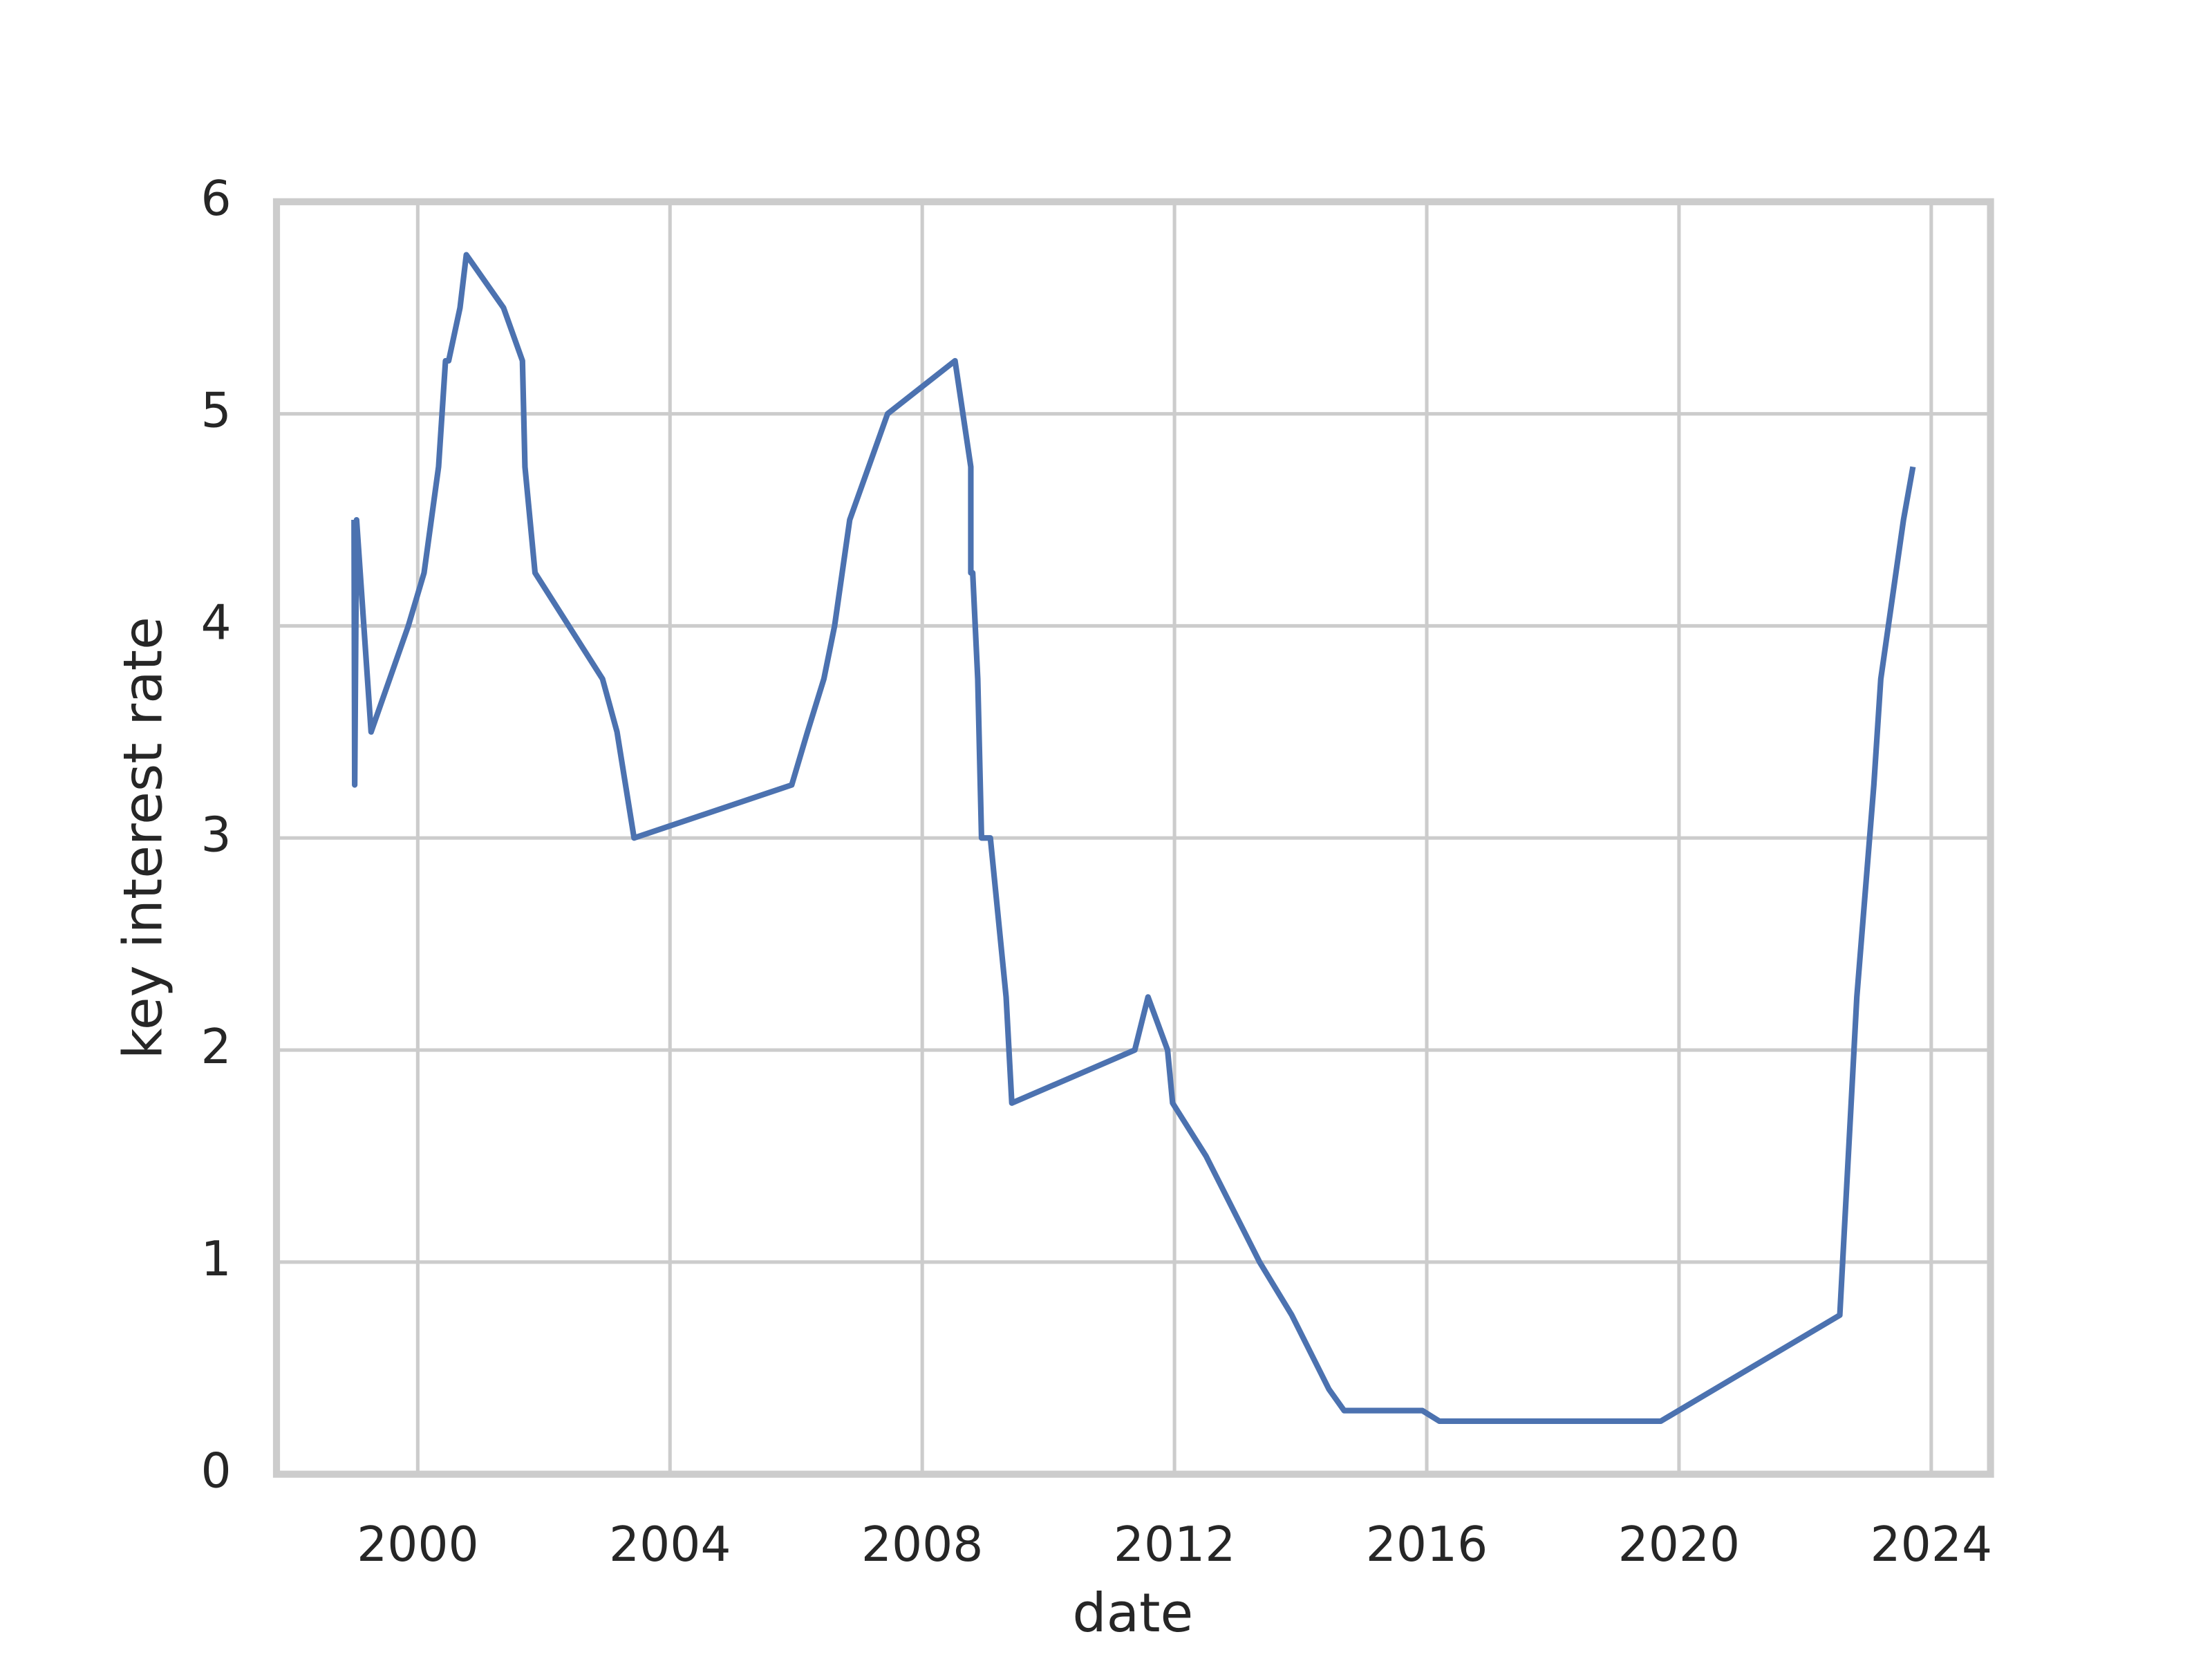  Describe the element at coordinates (1175, 1545) in the screenshot. I see `x-tick-label: 2012` at that location.